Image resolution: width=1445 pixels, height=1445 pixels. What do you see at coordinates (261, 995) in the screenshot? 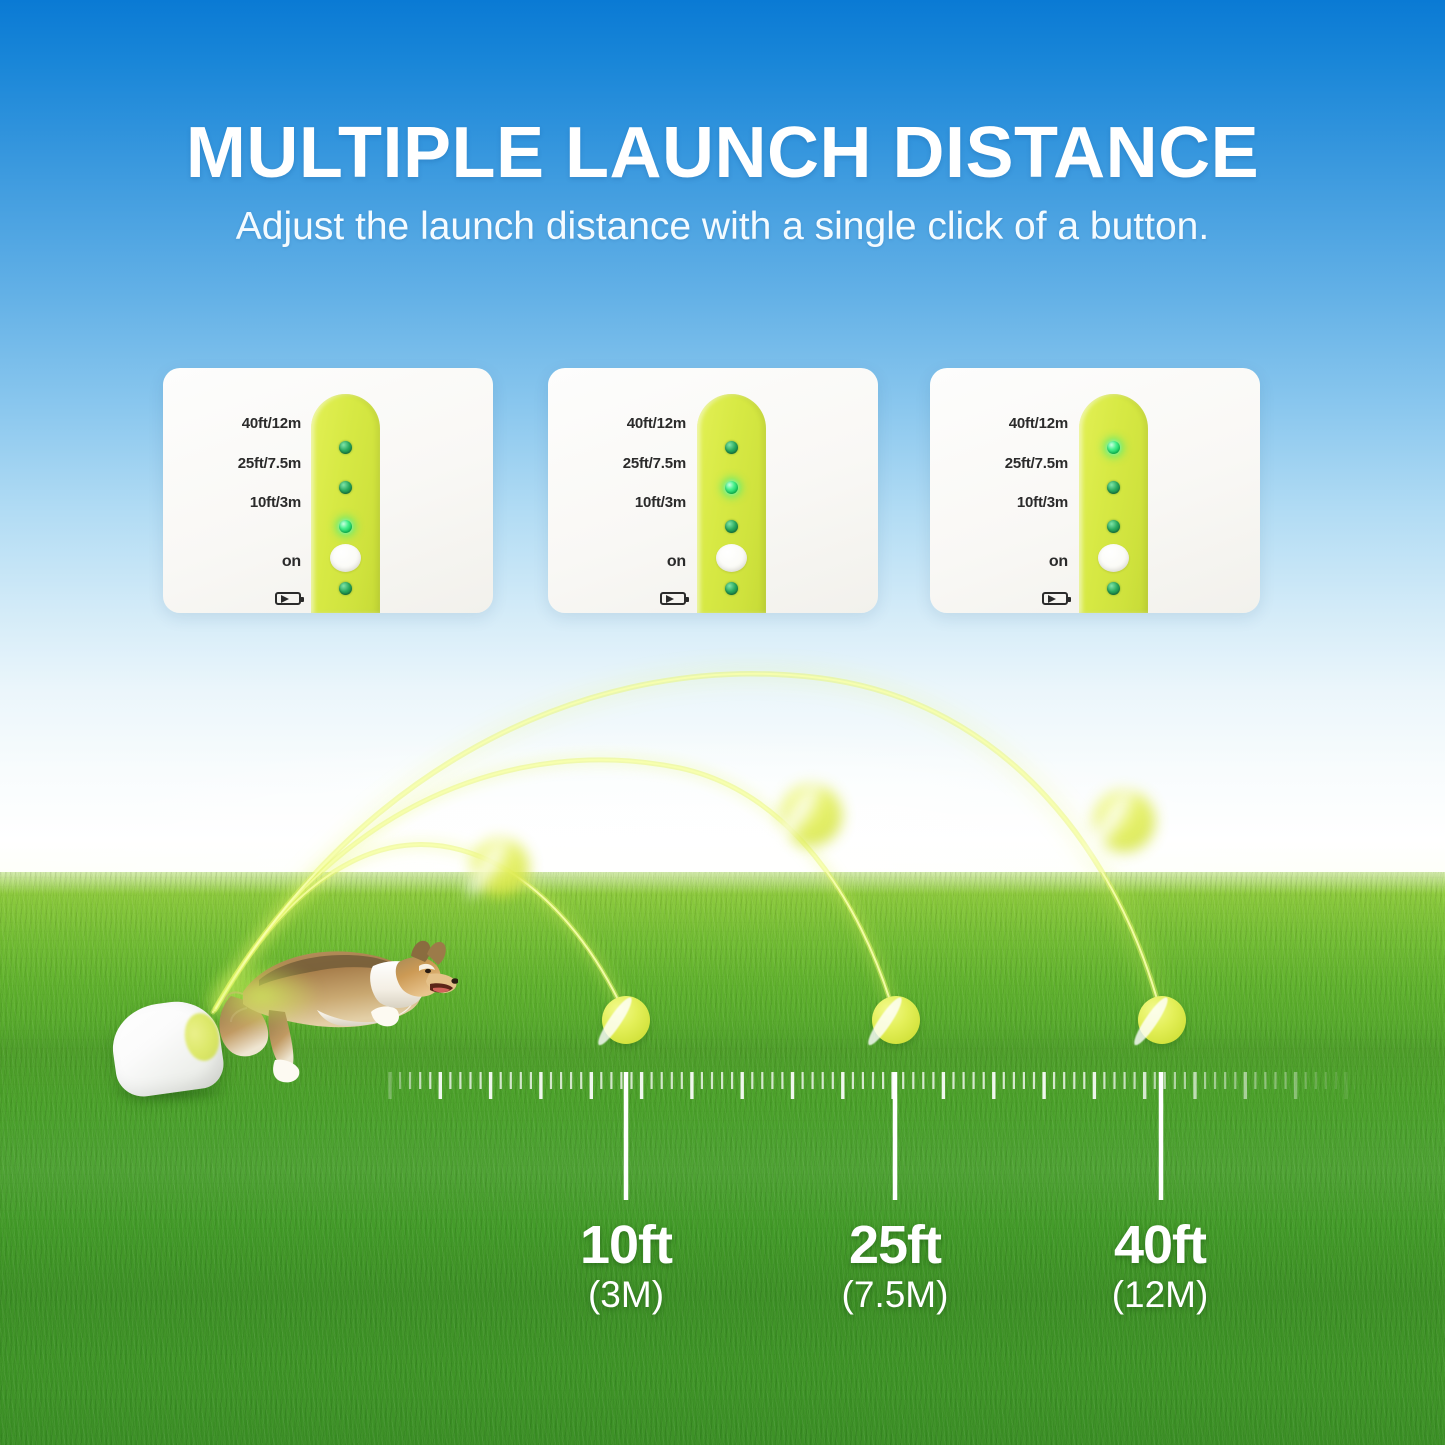
I see `launch-glow` at bounding box center [261, 995].